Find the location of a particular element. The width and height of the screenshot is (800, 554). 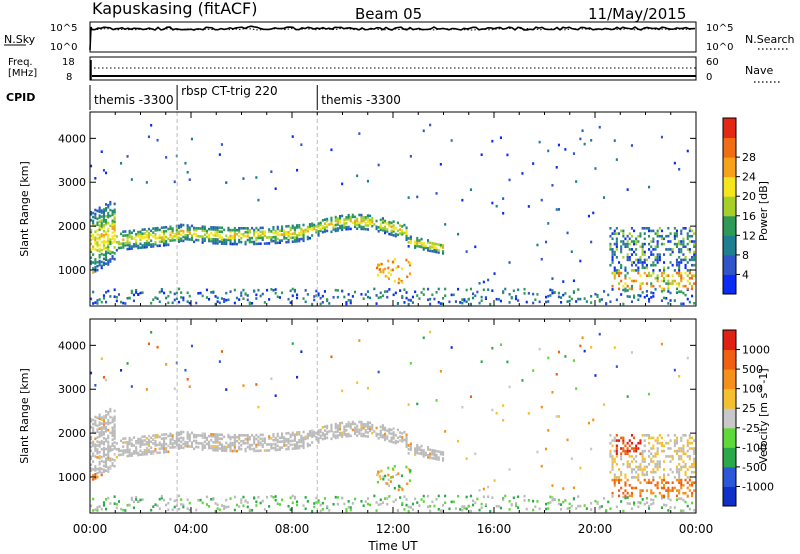

echo-cell-2066 is located at coordinates (387, 223).